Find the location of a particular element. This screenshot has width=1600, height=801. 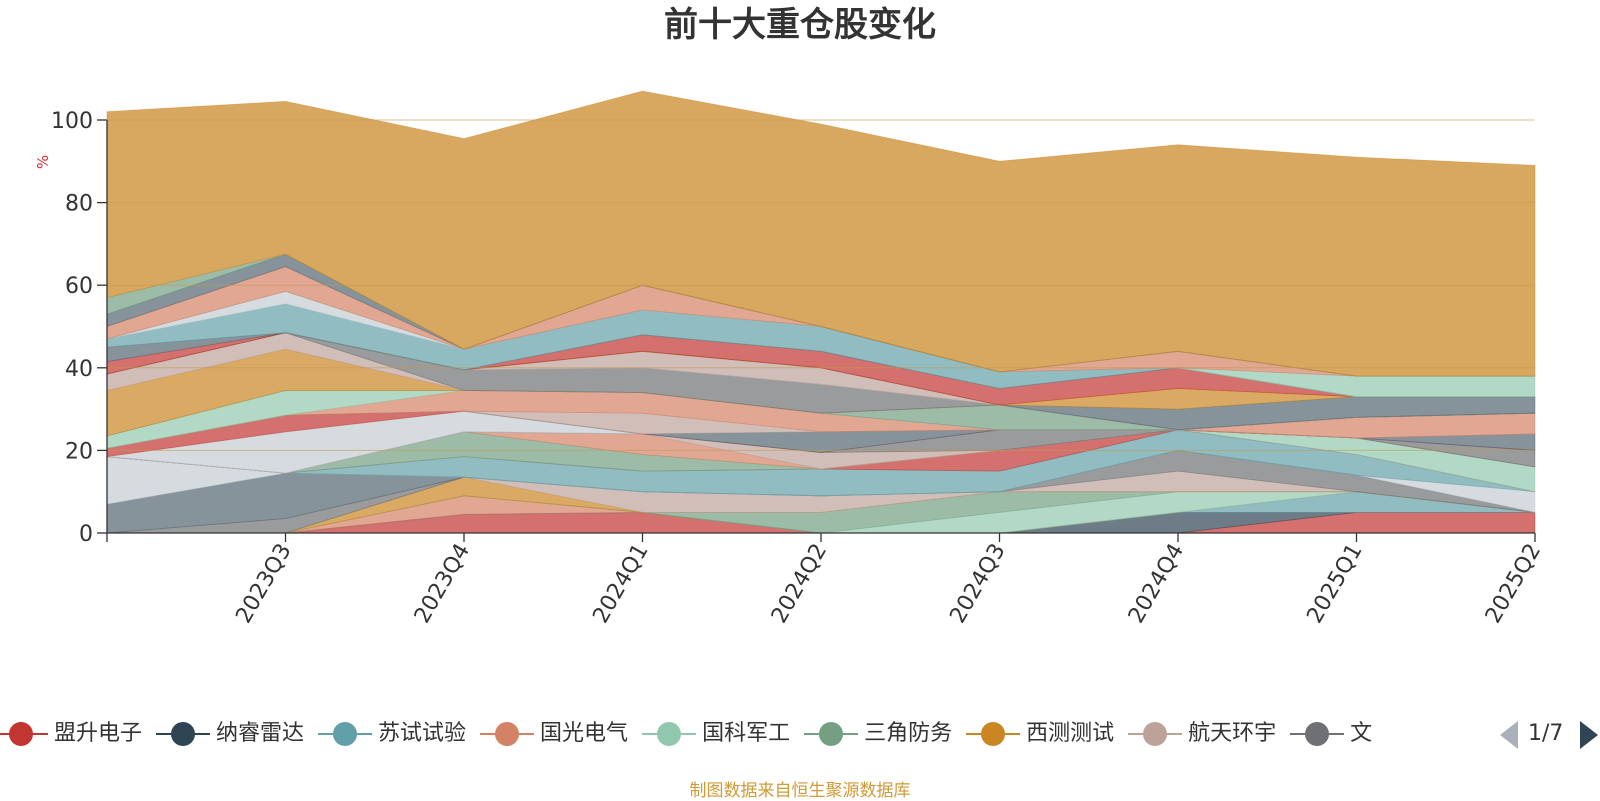

legend-label: 航天环宇 is located at coordinates (1232, 733).